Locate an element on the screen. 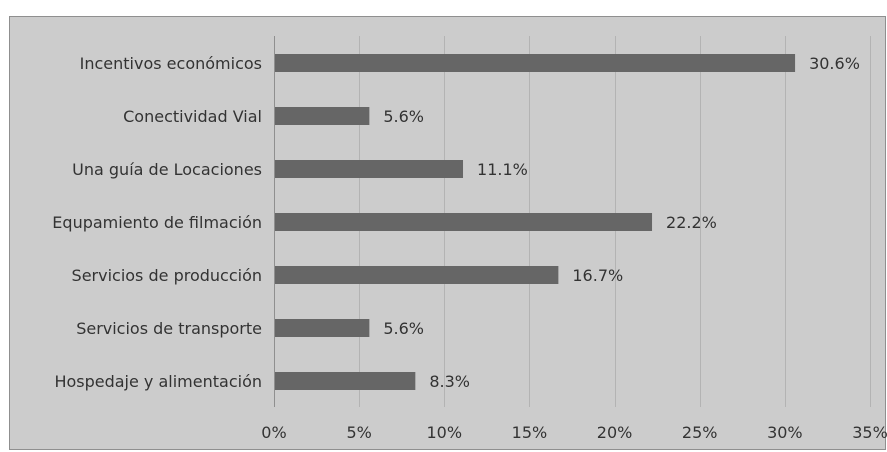 The height and width of the screenshot is (452, 887). x-tick-label: 35% is located at coordinates (869, 432).